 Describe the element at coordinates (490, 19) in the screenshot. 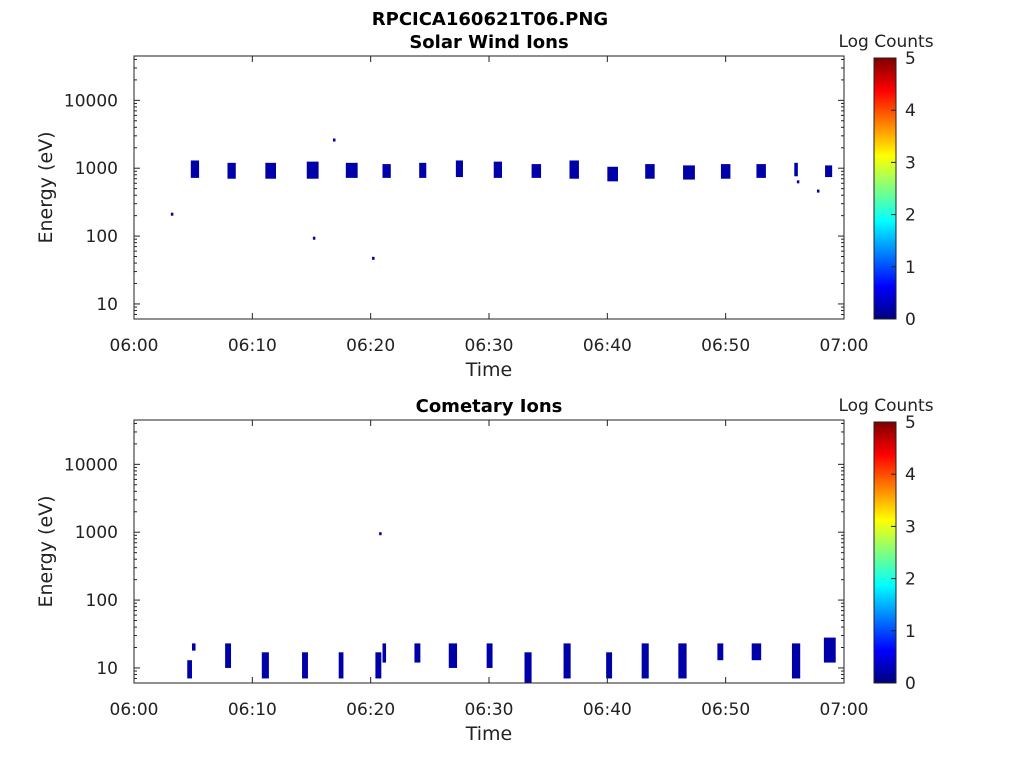

I see `figure-title: RPCICA160621T06.PNG` at that location.